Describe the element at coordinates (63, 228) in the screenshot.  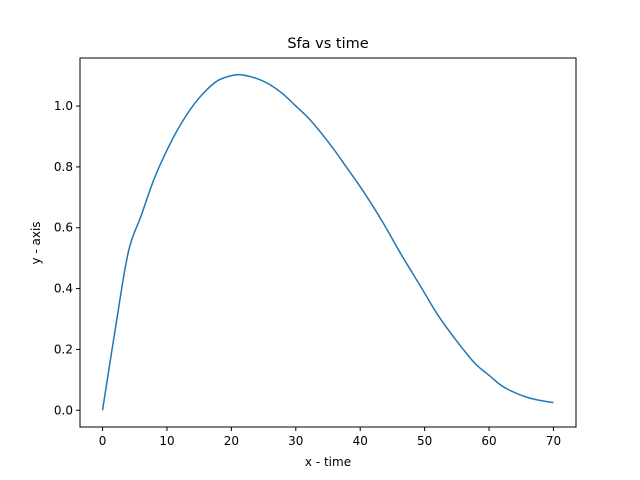
I see `y-tick-label: 0.6` at that location.